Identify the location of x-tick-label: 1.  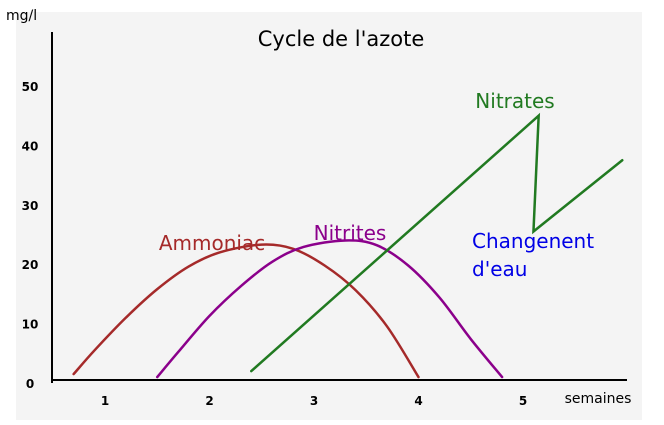
(105, 401).